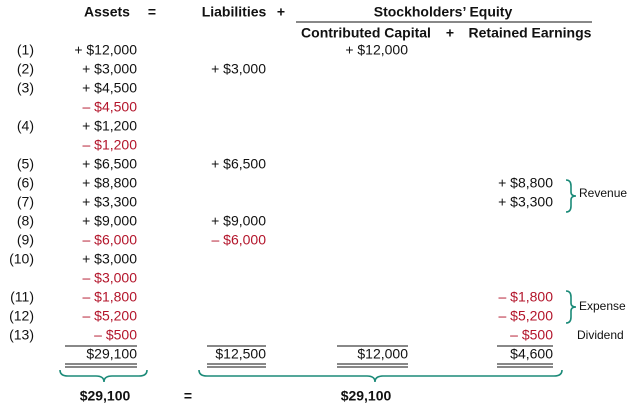  I want to click on total: $12,500, so click(240, 354).